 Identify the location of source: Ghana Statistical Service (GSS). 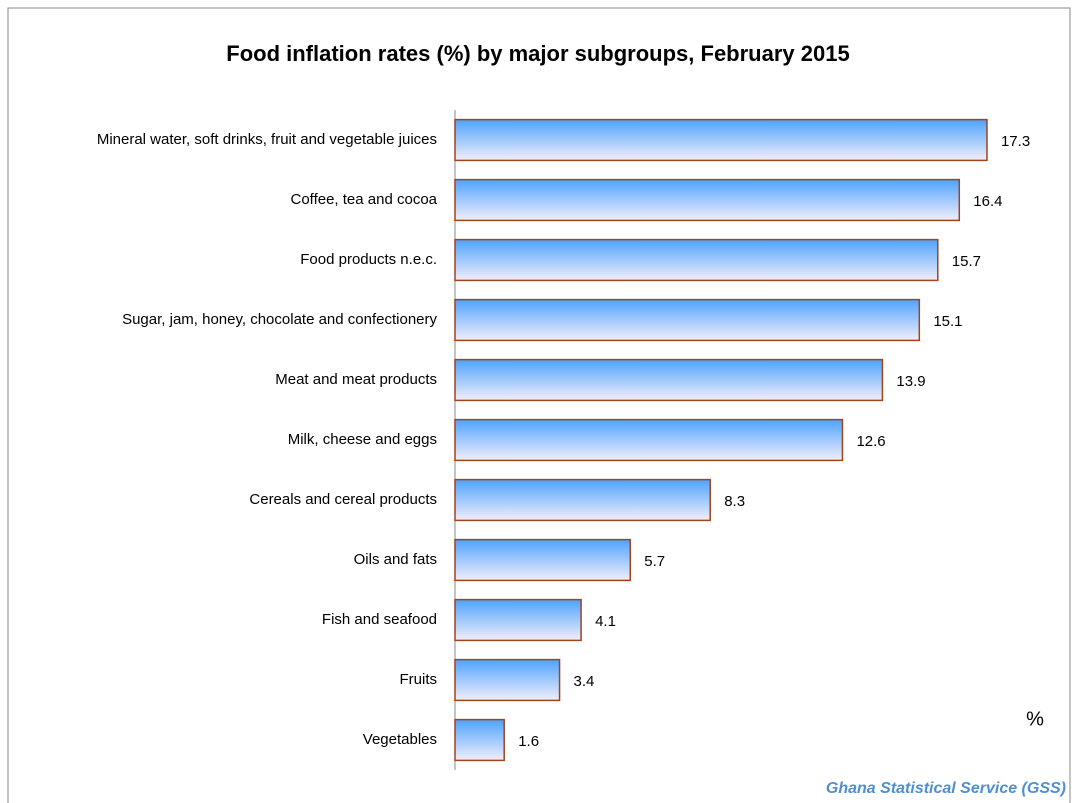
(946, 788).